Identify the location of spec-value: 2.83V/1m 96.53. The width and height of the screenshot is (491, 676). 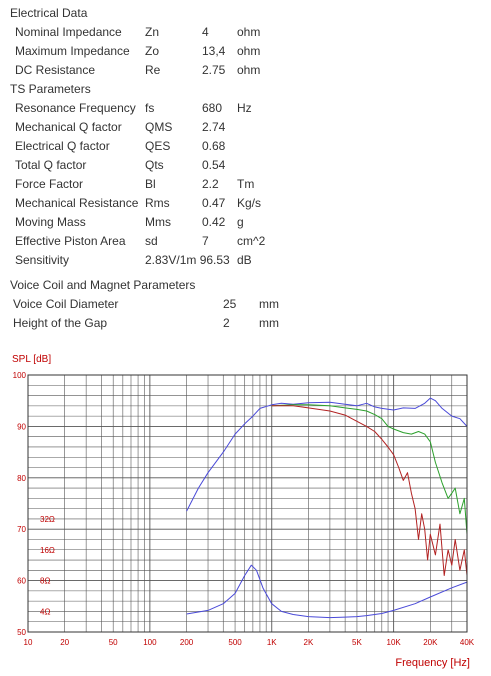
(187, 260).